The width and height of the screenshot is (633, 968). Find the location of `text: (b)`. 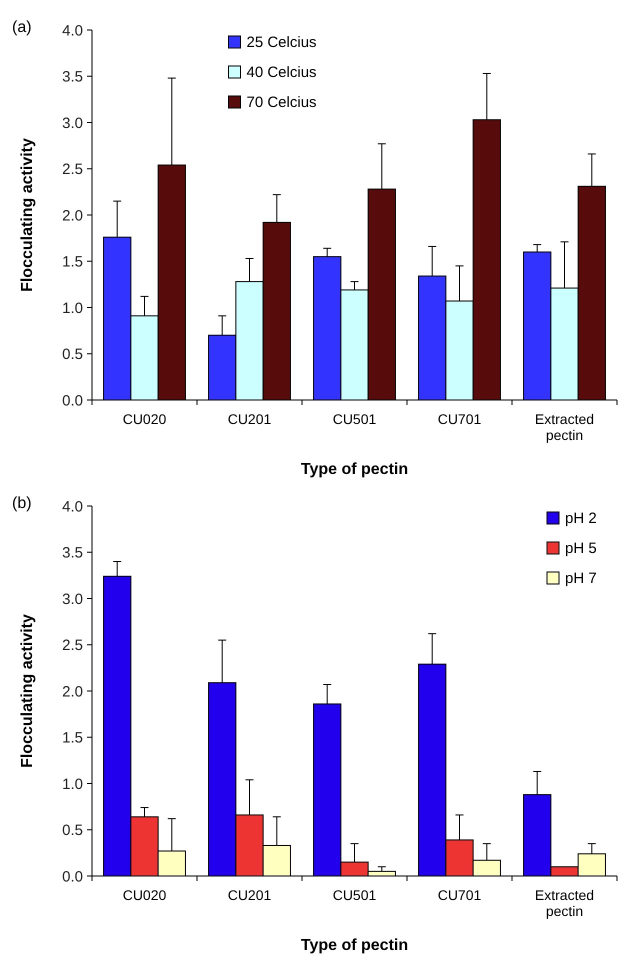

text: (b) is located at coordinates (22, 503).